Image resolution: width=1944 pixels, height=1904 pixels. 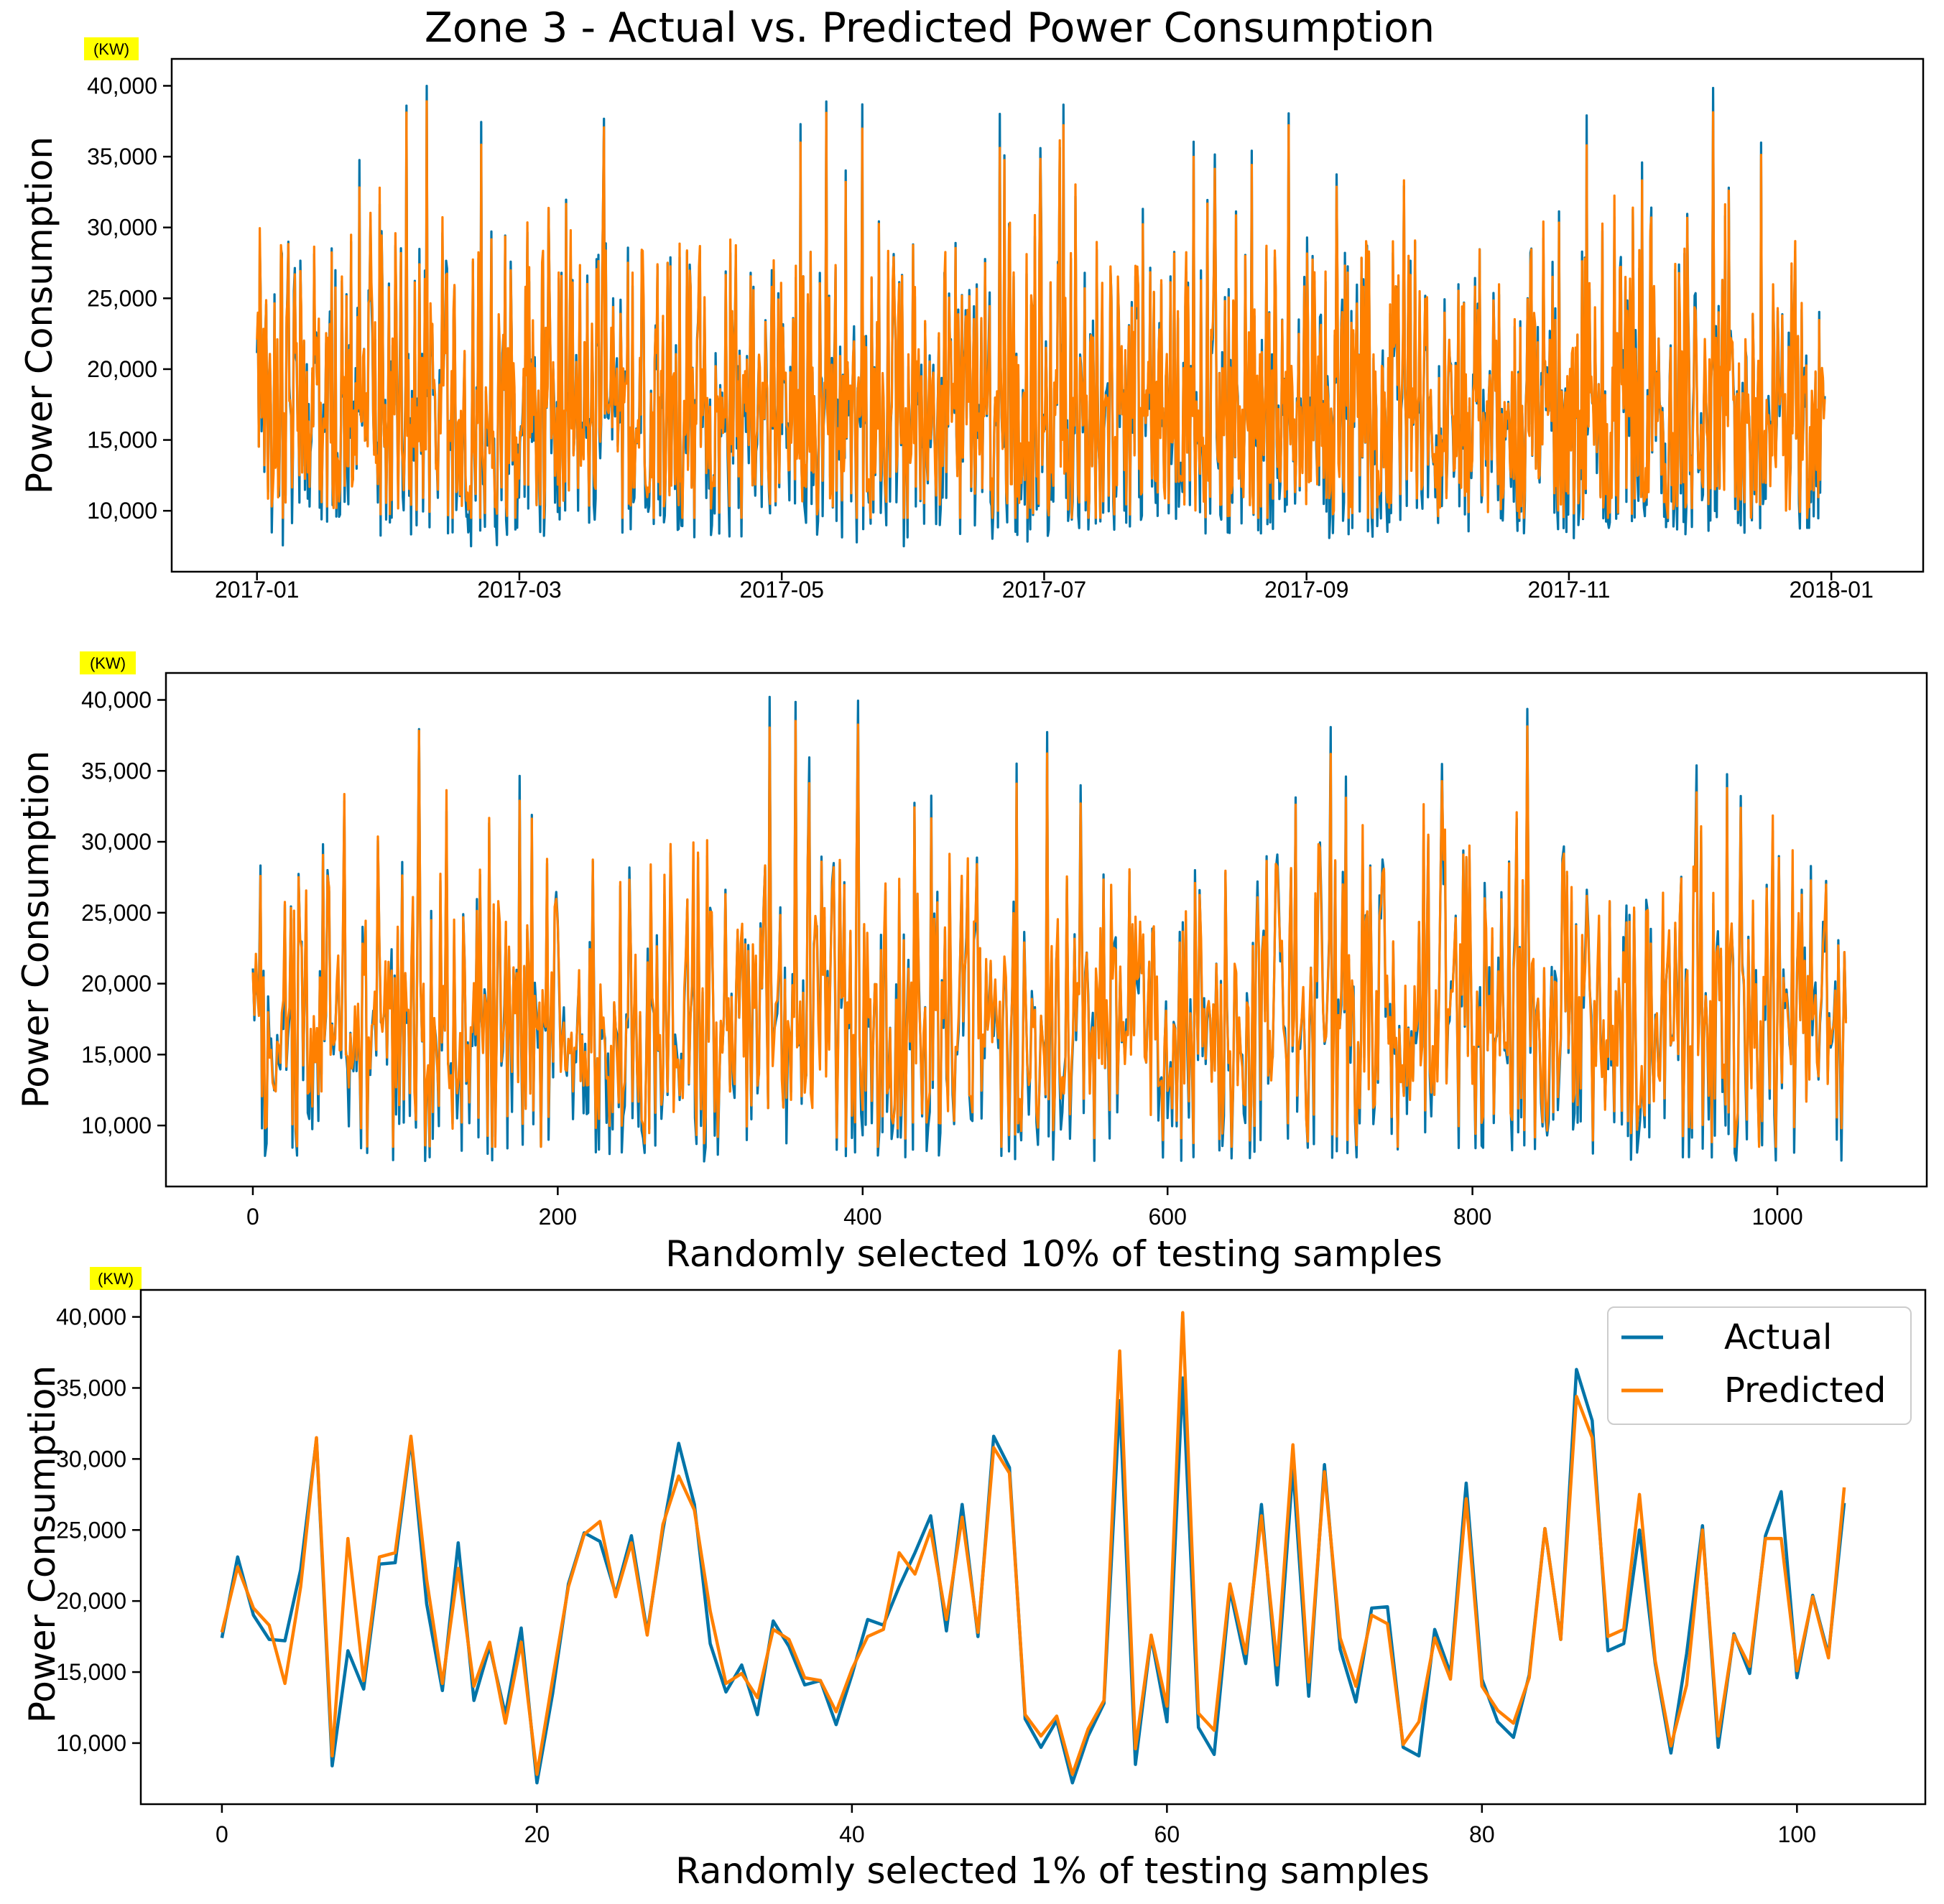 What do you see at coordinates (122, 440) in the screenshot?
I see `top-ytick-label: 15,000` at bounding box center [122, 440].